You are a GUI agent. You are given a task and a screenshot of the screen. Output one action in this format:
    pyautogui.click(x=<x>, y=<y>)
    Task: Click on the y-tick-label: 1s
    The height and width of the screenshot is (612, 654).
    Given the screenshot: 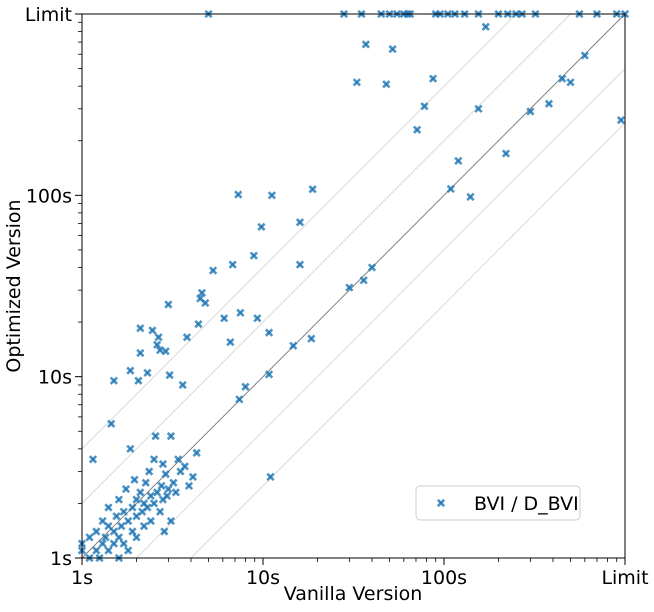 What is the action you would take?
    pyautogui.click(x=61, y=559)
    